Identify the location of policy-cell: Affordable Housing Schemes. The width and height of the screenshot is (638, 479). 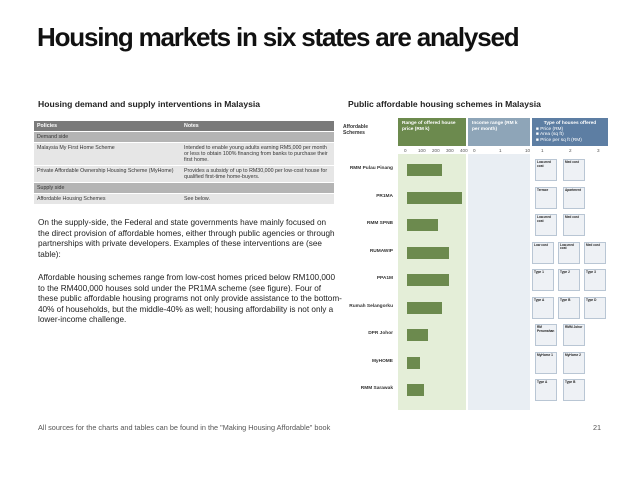
(71, 199).